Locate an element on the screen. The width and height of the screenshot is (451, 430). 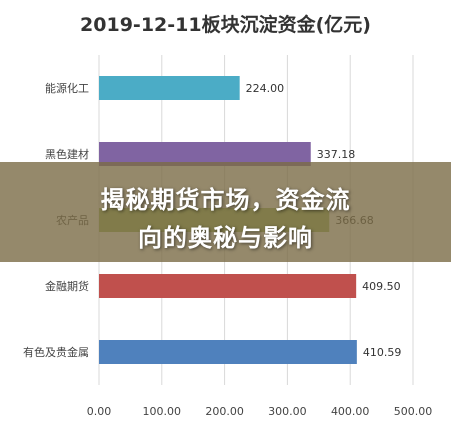
value-label: 410.59 is located at coordinates (382, 352).